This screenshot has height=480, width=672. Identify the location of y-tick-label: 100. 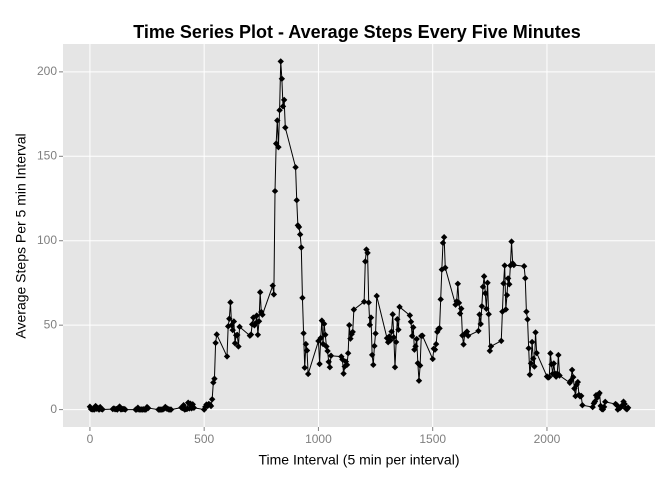
(47, 240).